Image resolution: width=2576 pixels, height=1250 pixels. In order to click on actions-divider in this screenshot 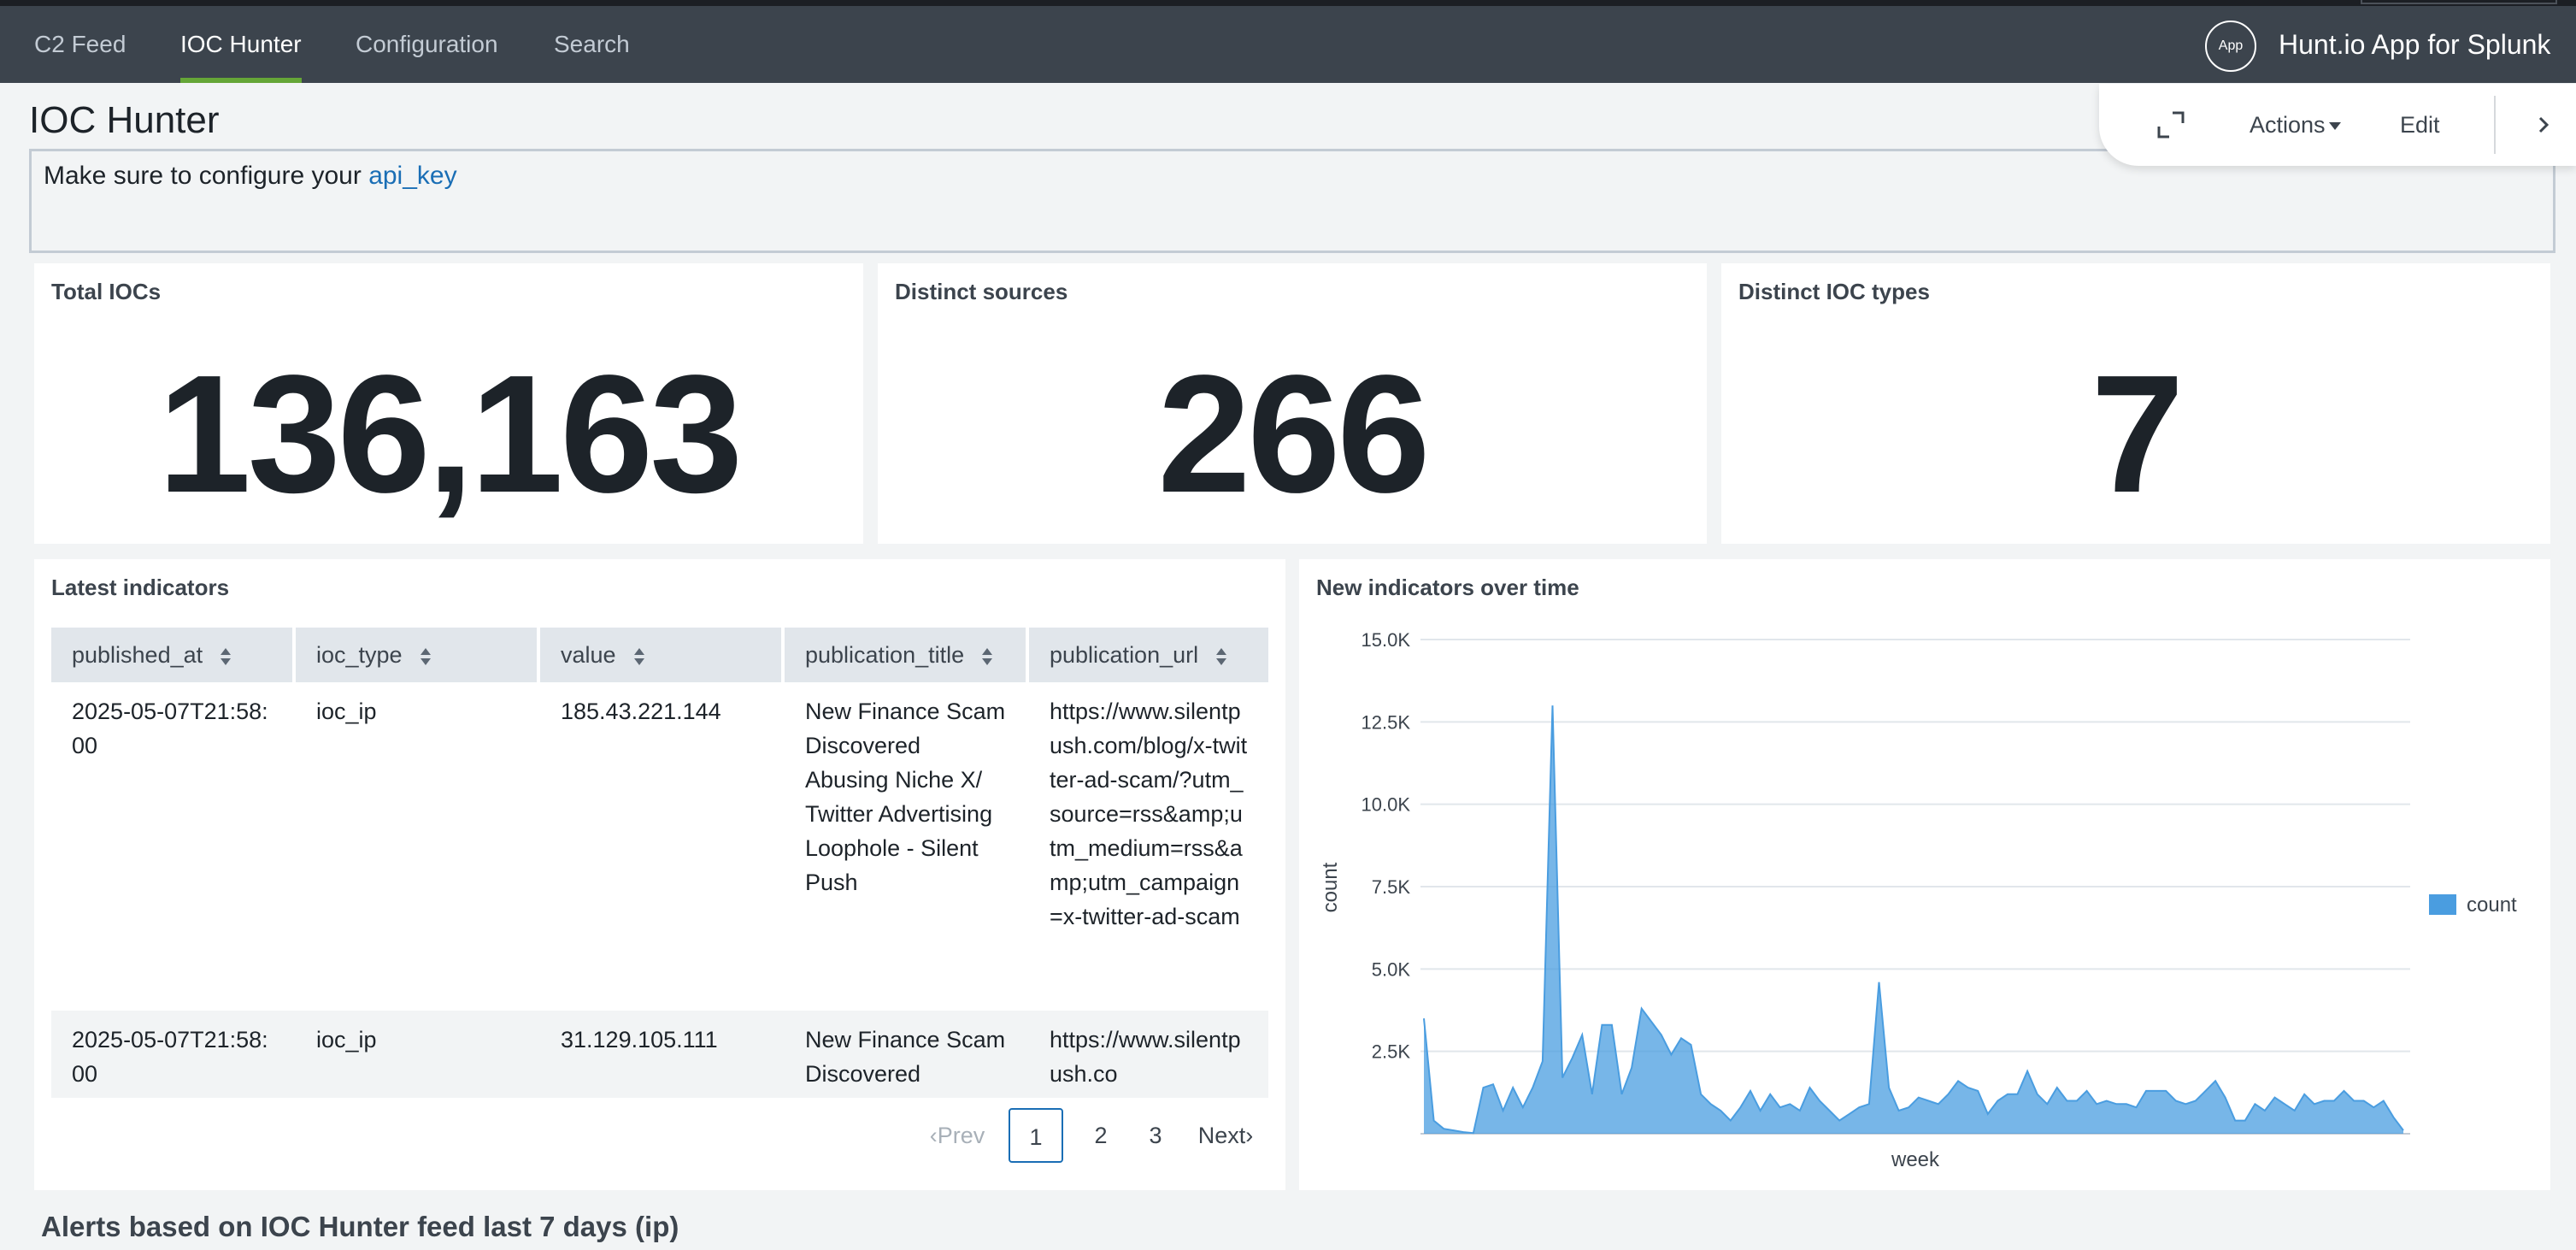, I will do `click(2495, 125)`.